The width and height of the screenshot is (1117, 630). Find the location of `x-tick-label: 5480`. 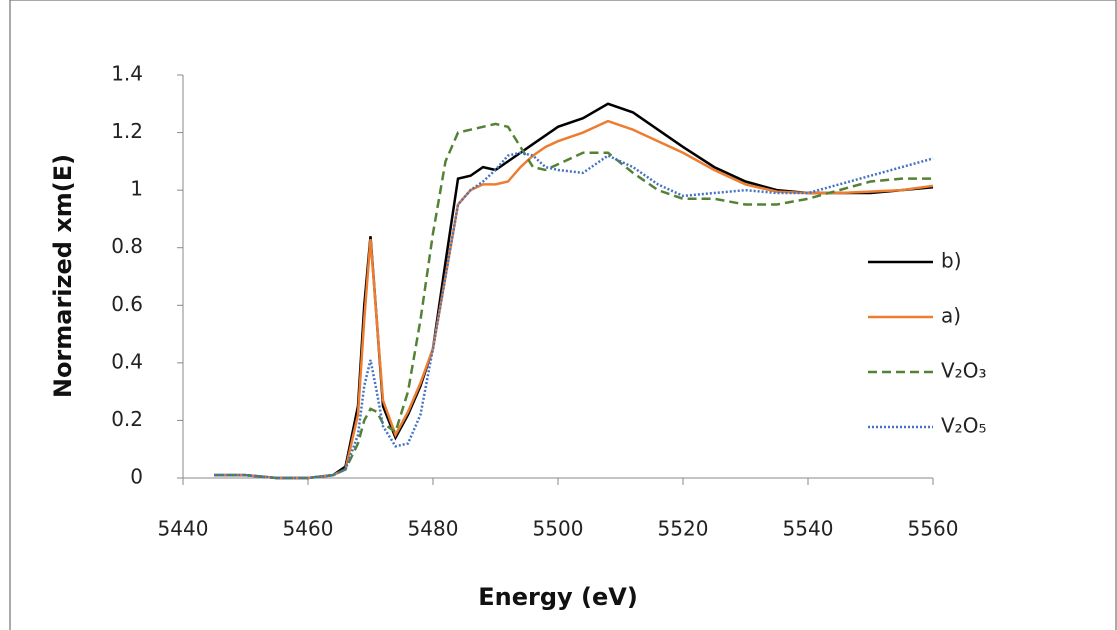

x-tick-label: 5480 is located at coordinates (433, 529).